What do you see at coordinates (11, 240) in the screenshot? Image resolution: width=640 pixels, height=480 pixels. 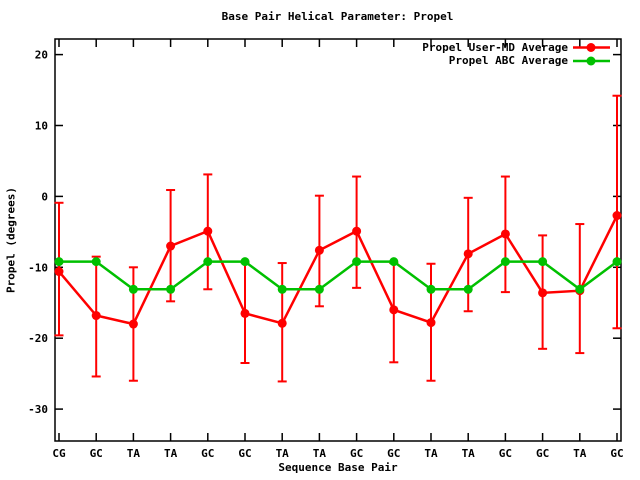 I see `y-axis-title: Propel (degrees)` at bounding box center [11, 240].